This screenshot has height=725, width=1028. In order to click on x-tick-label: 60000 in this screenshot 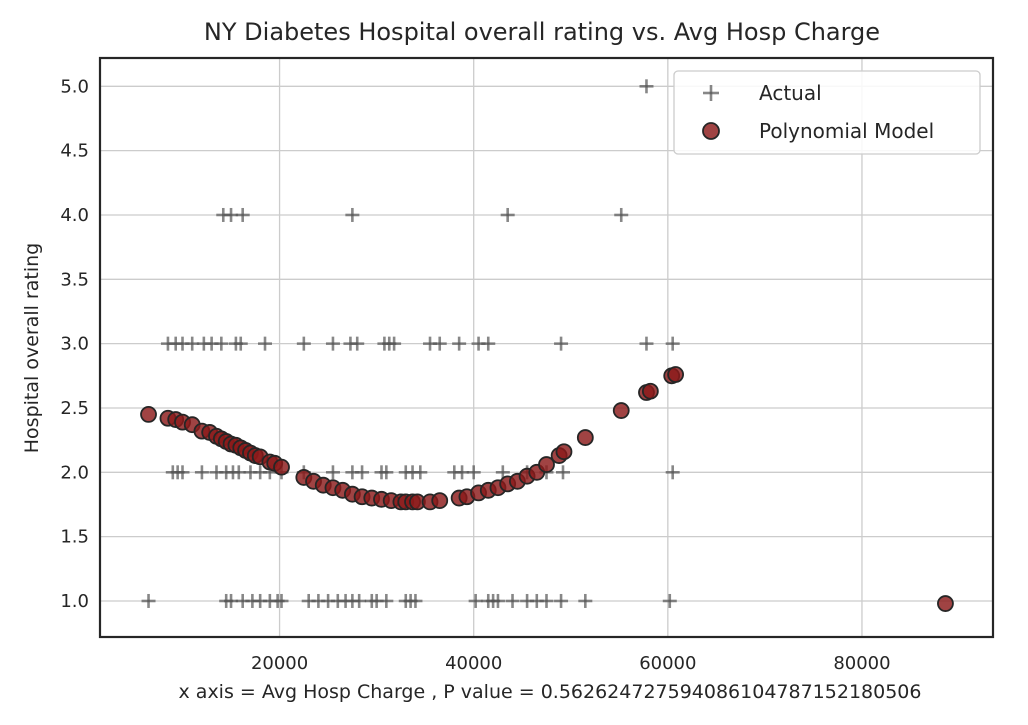, I will do `click(667, 663)`.